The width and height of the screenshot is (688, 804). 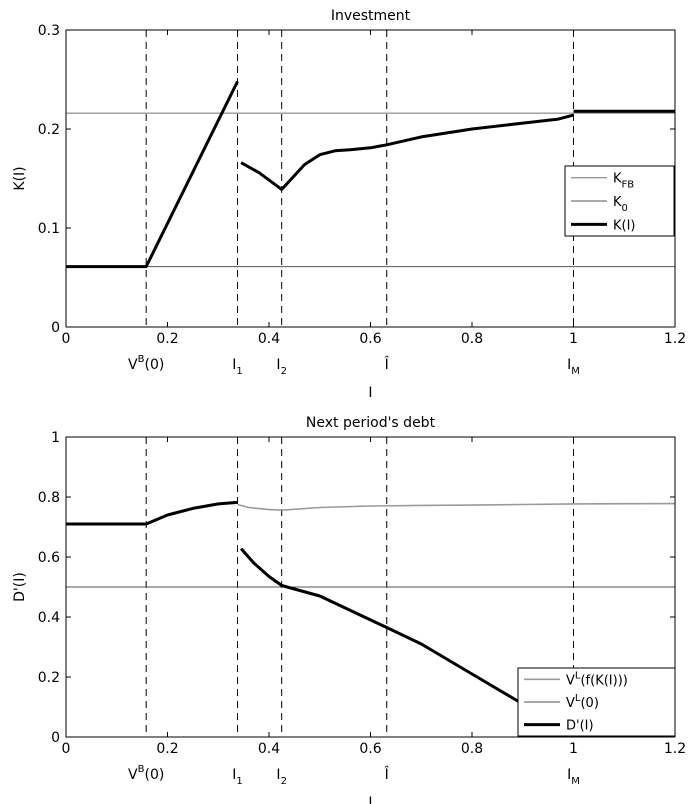 I want to click on y-axis-label: K(I), so click(x=20, y=178).